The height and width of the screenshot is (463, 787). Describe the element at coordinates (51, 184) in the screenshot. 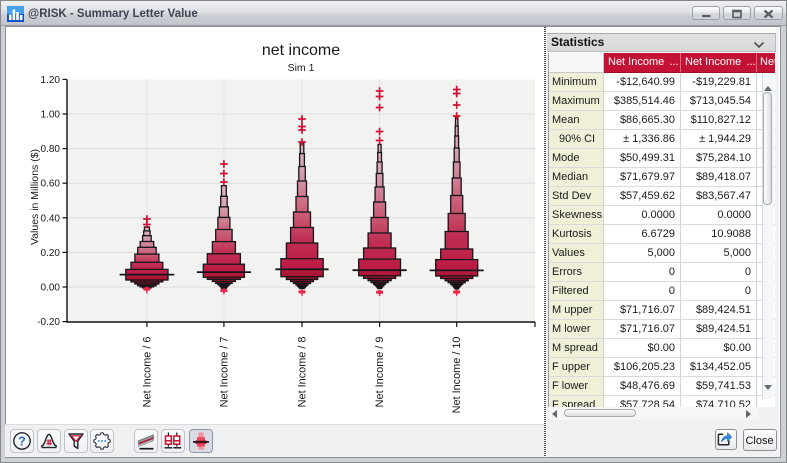

I see `svg-text: 0.60` at that location.